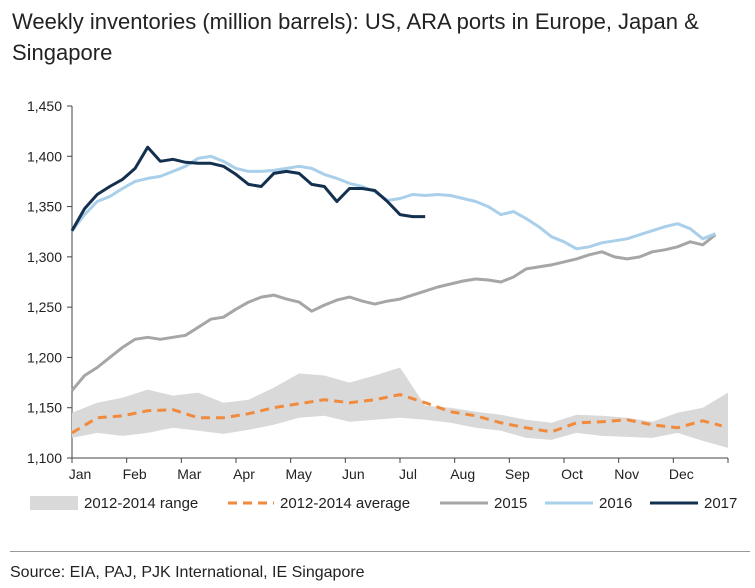 The image size is (755, 588). I want to click on source-divider, so click(380, 551).